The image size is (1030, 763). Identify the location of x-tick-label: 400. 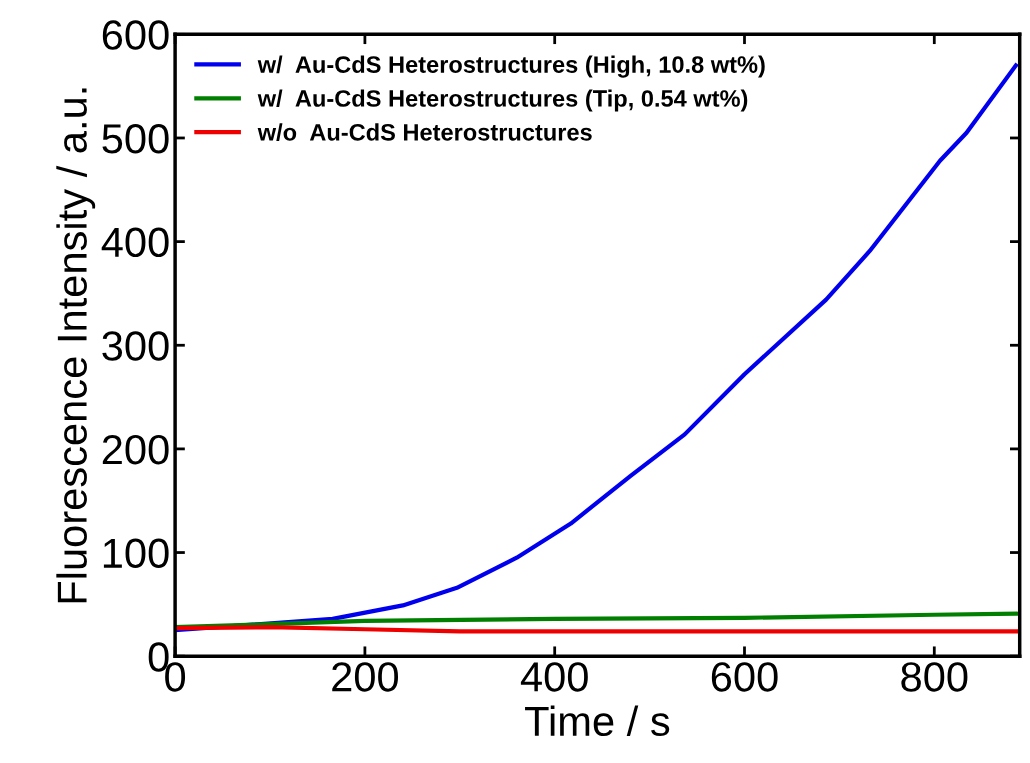
(554, 677).